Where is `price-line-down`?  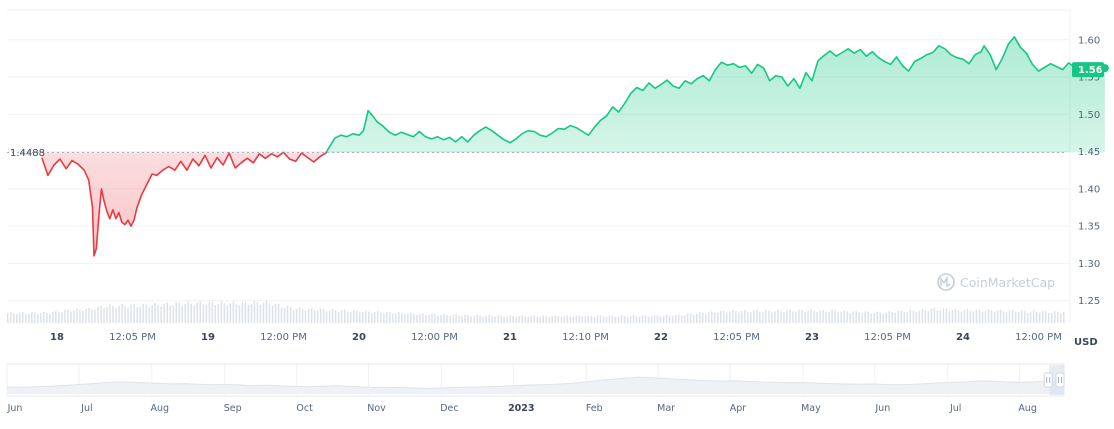
price-line-down is located at coordinates (184, 204).